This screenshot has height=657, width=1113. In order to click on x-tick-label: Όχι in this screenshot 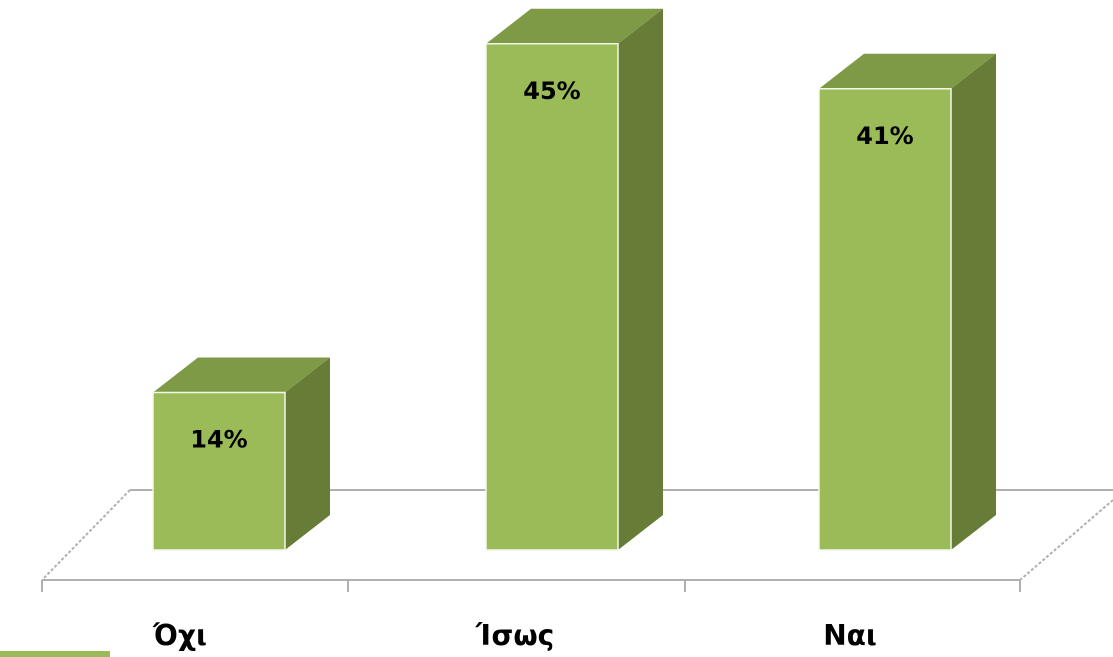, I will do `click(179, 635)`.